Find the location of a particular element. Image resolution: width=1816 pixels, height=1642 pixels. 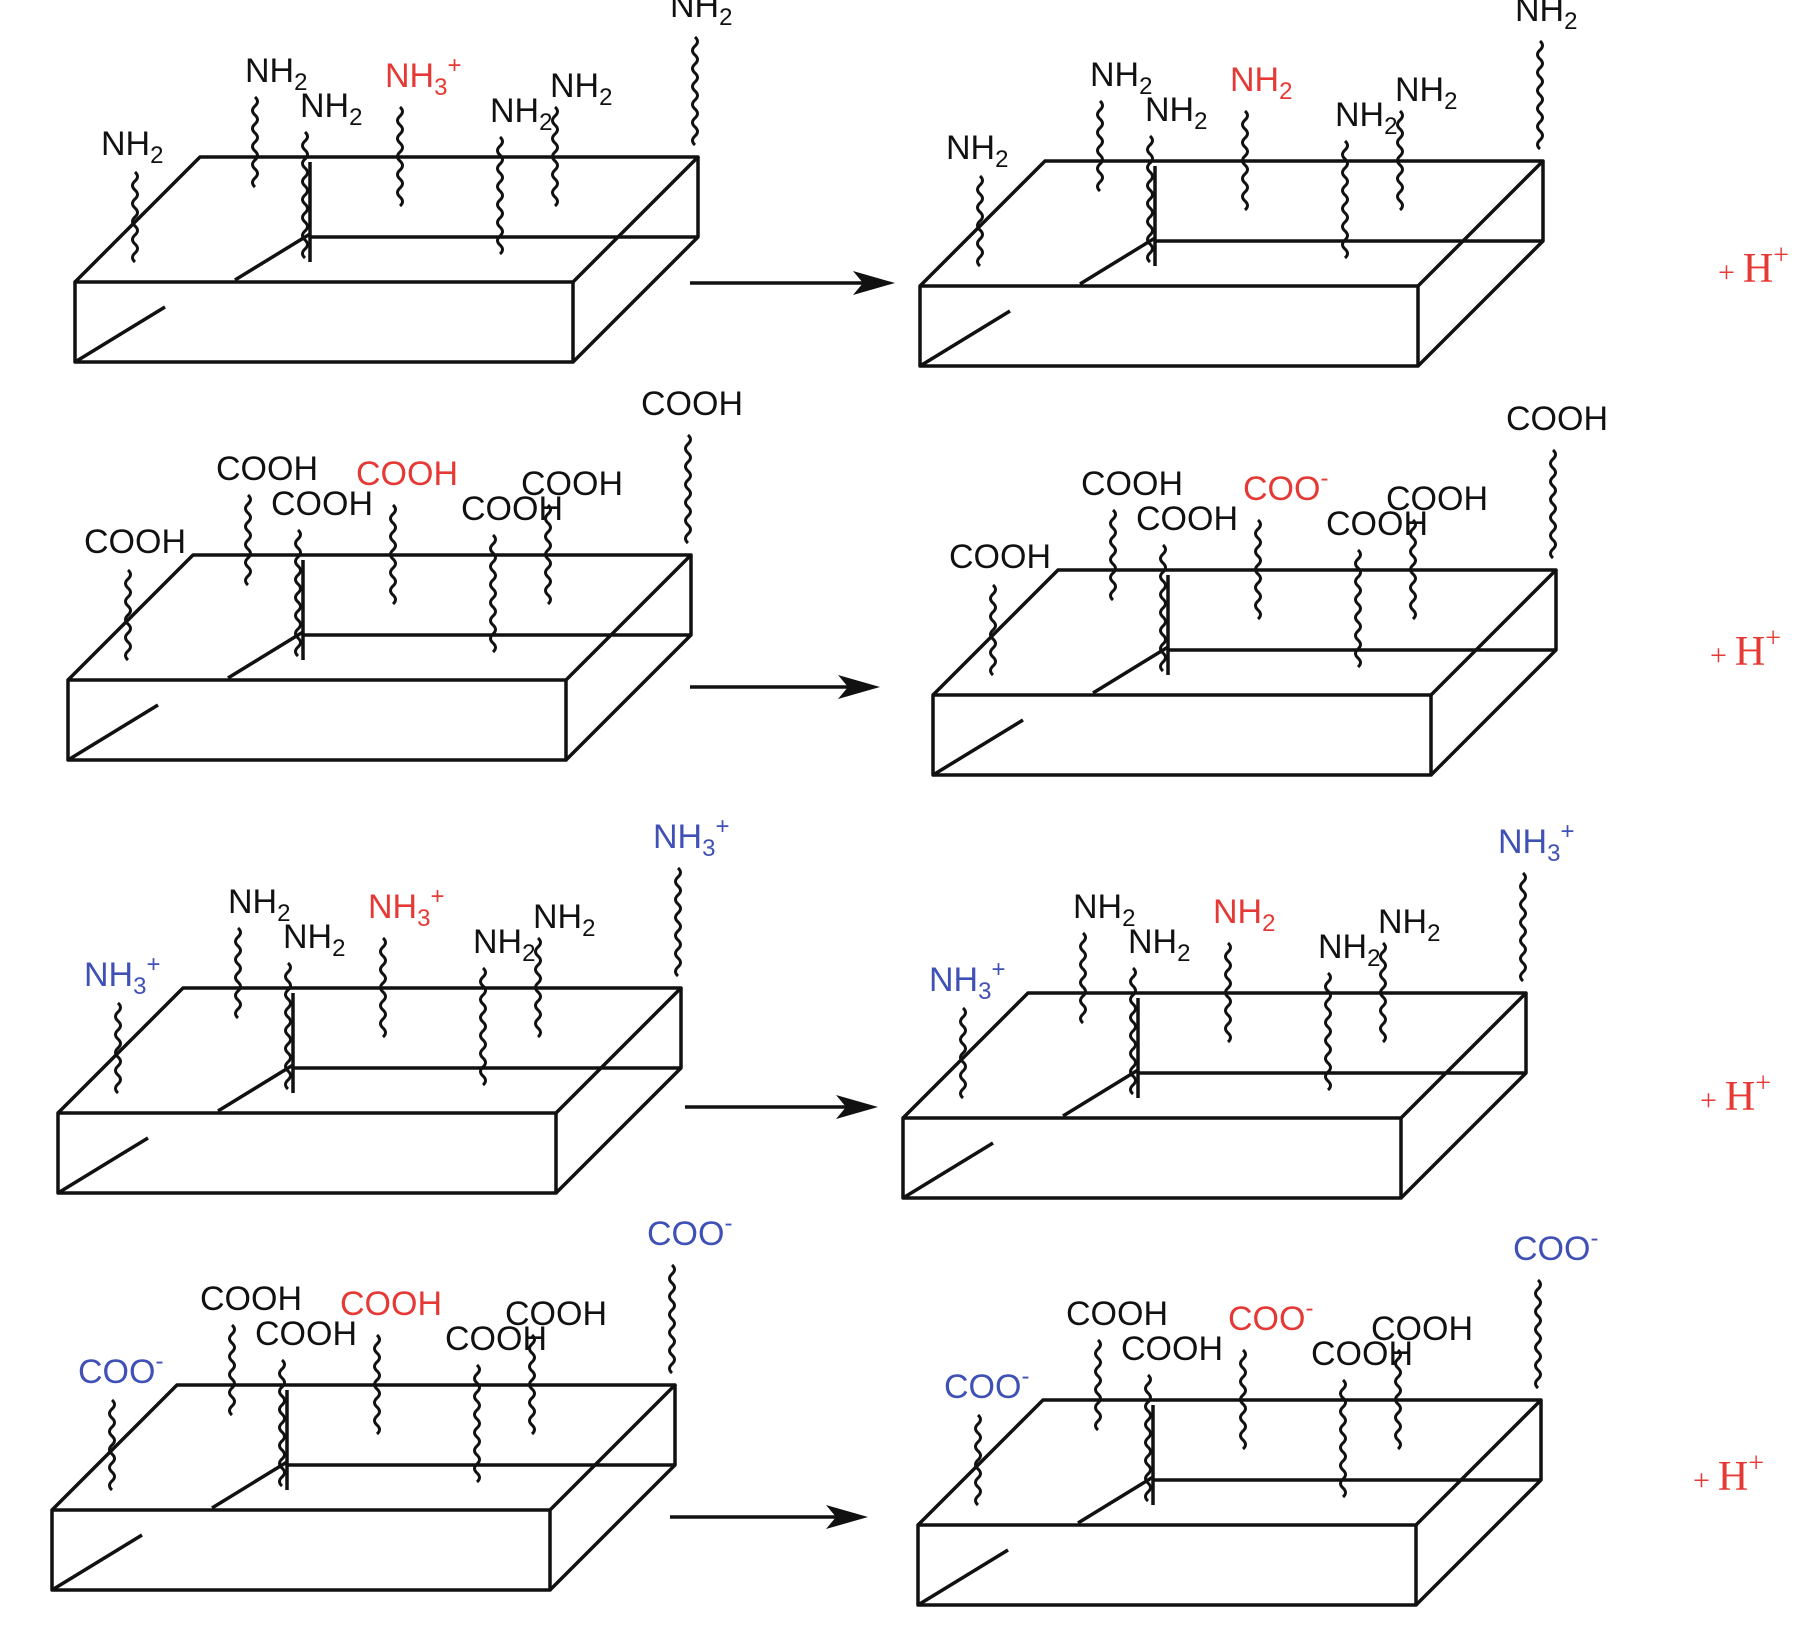

released-proton-label: + H+ is located at coordinates (1735, 1094).